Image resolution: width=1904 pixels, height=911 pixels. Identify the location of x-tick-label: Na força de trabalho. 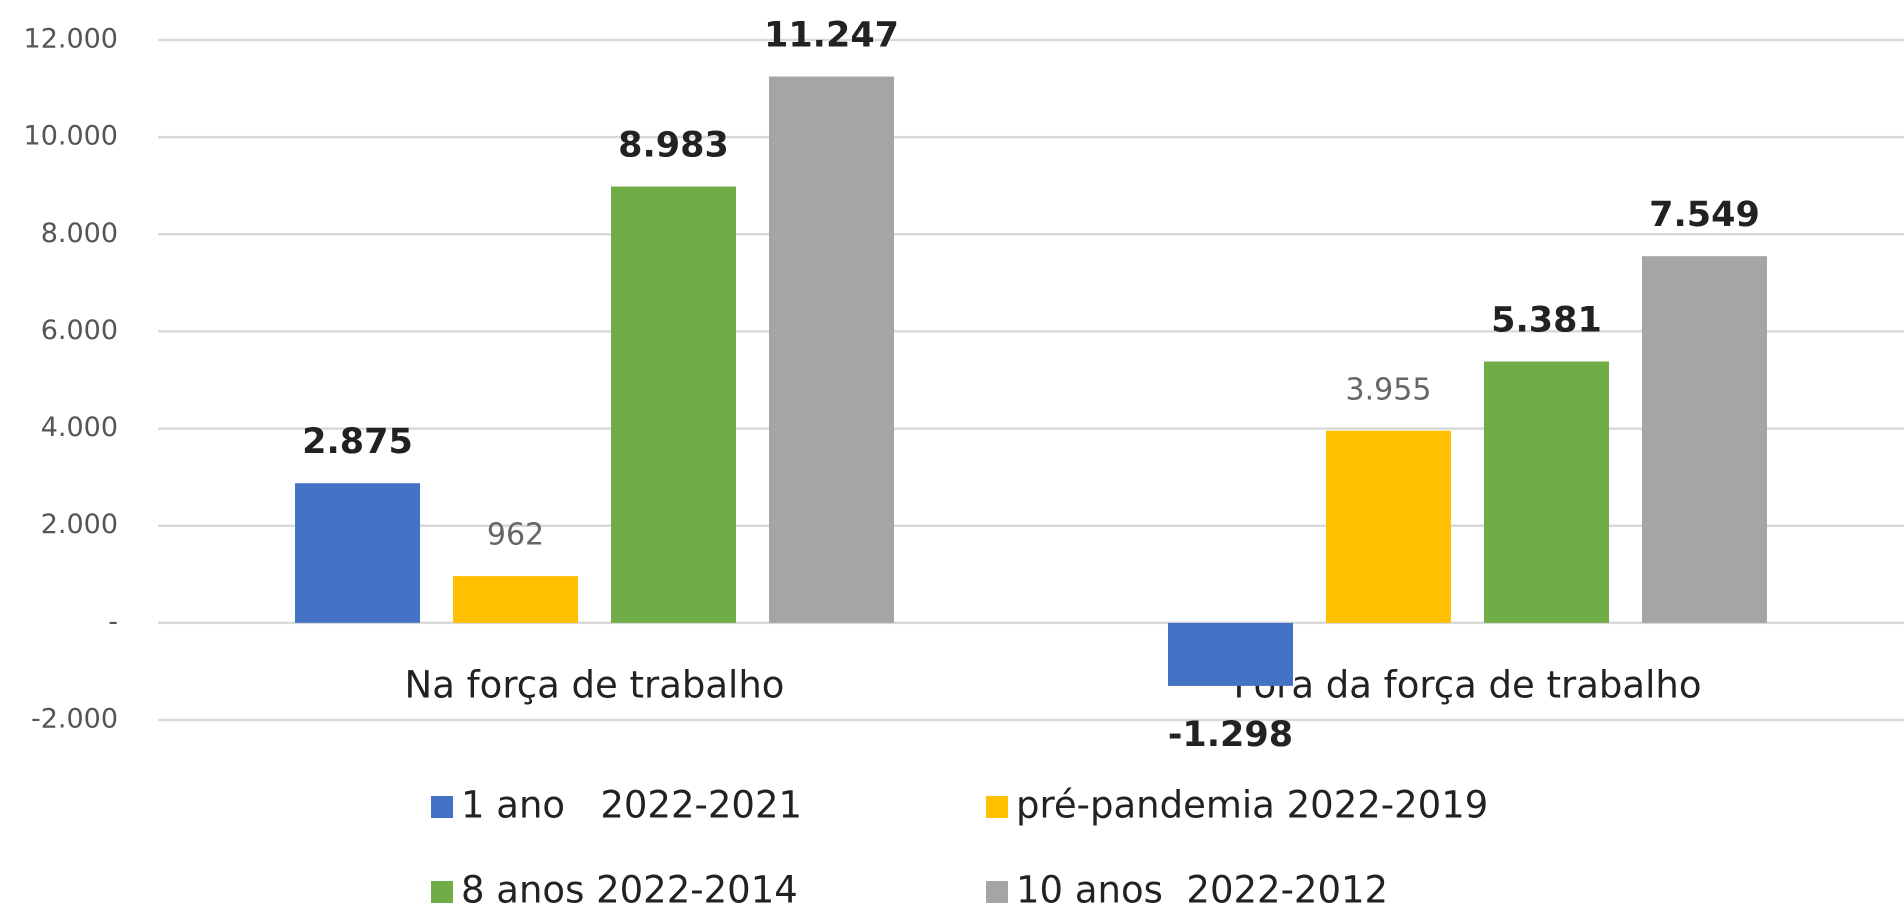
(595, 685).